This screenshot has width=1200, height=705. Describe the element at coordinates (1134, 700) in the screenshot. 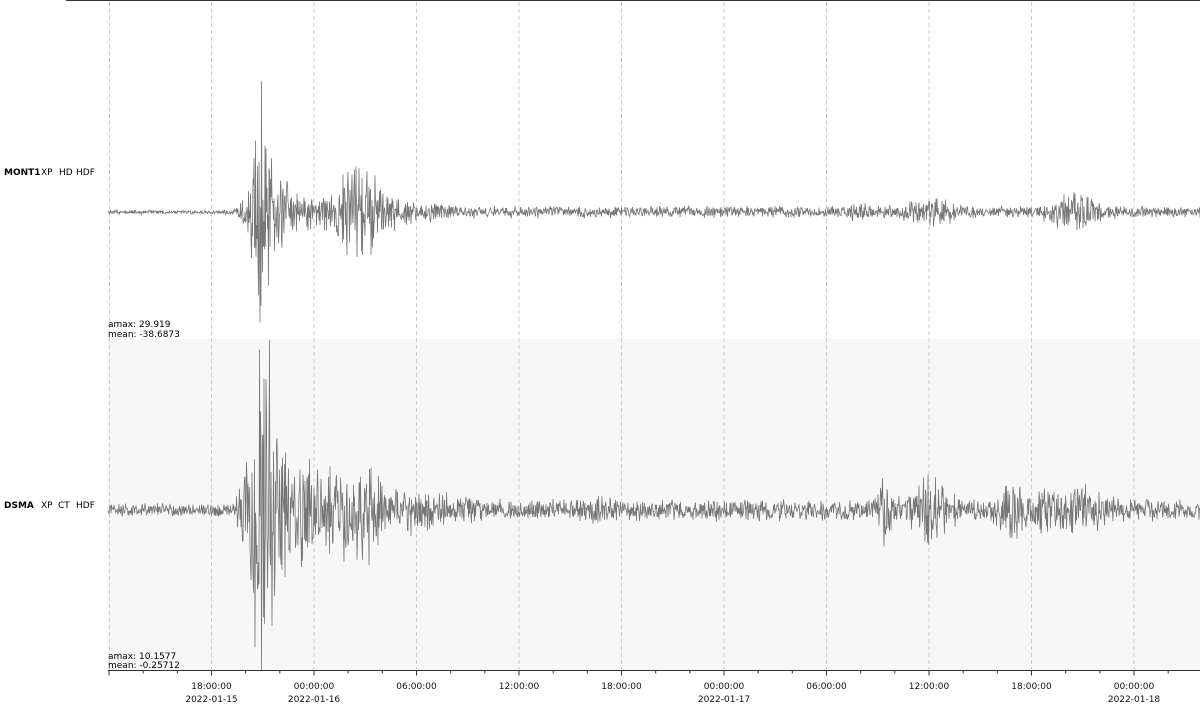

I see `x-tick-date: 2022-01-18` at that location.